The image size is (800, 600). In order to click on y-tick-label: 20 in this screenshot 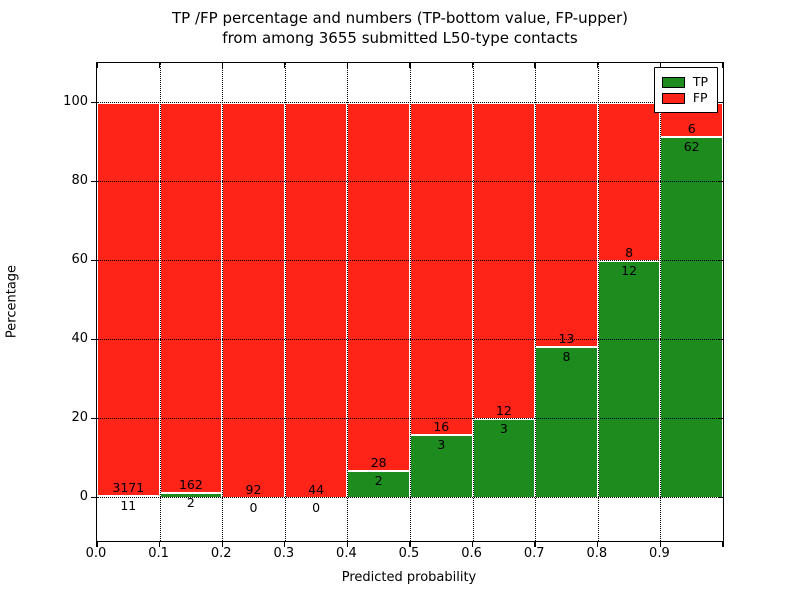, I will do `click(79, 417)`.